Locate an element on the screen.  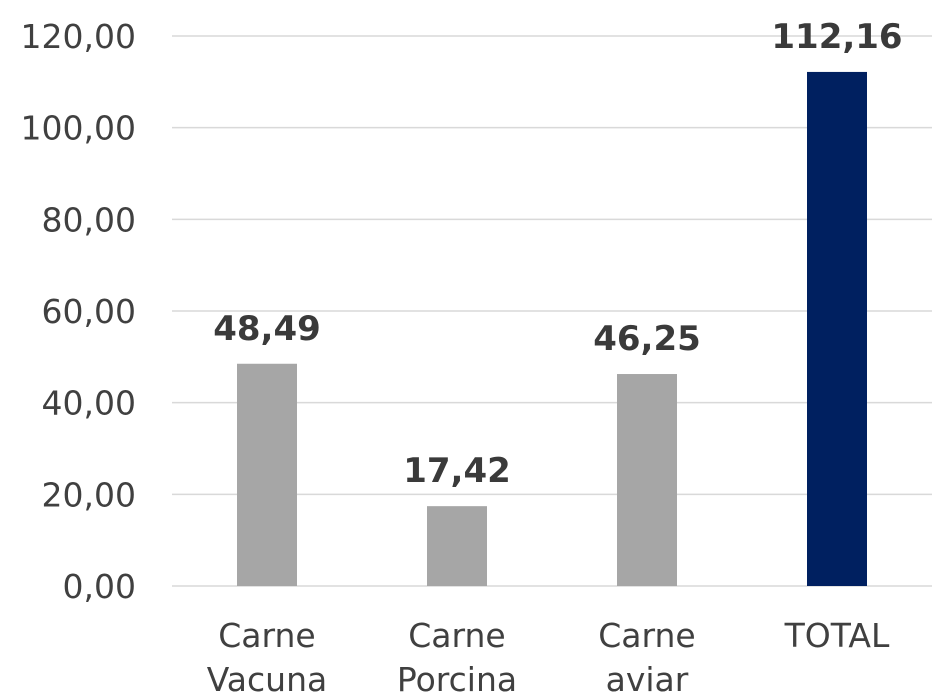
y-axis-ticks: 0,00 20,00 40,00 60,00 80,00 100,00 120,00 is located at coordinates (78, 311).